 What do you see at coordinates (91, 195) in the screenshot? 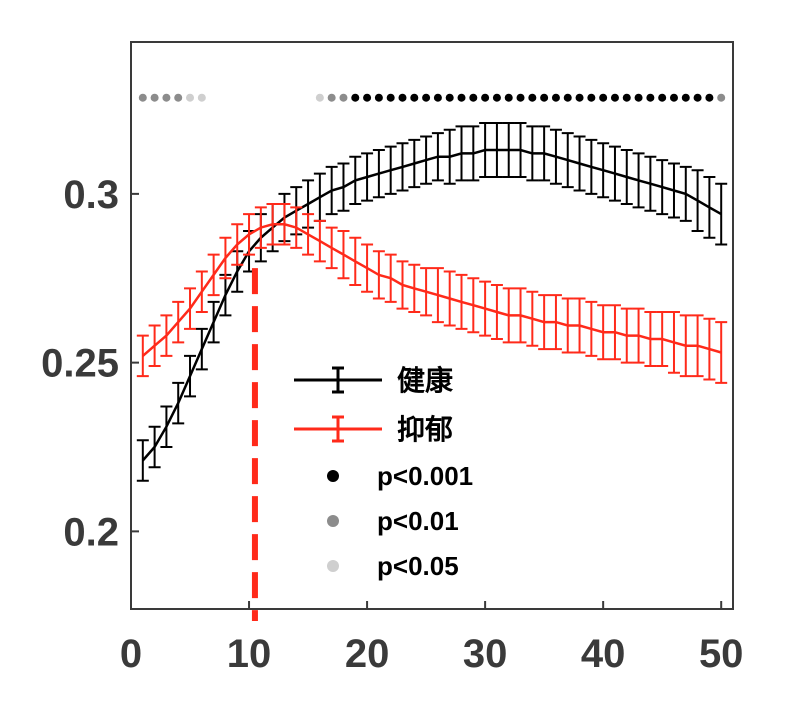
I see `y-tick-label: 0.3` at bounding box center [91, 195].